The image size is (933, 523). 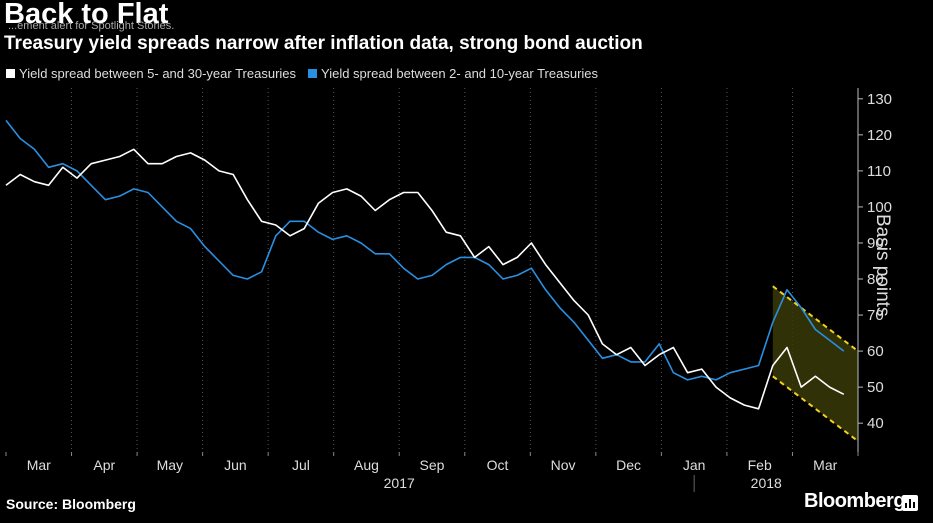 I want to click on x-tick-label: Sep, so click(x=432, y=465).